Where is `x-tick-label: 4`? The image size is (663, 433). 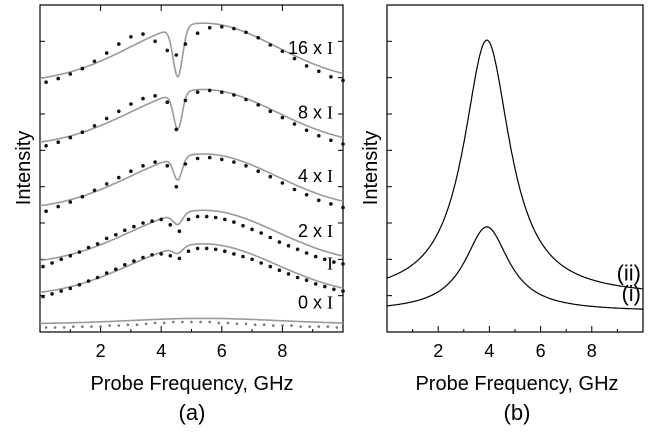
x-tick-label: 4 is located at coordinates (489, 351).